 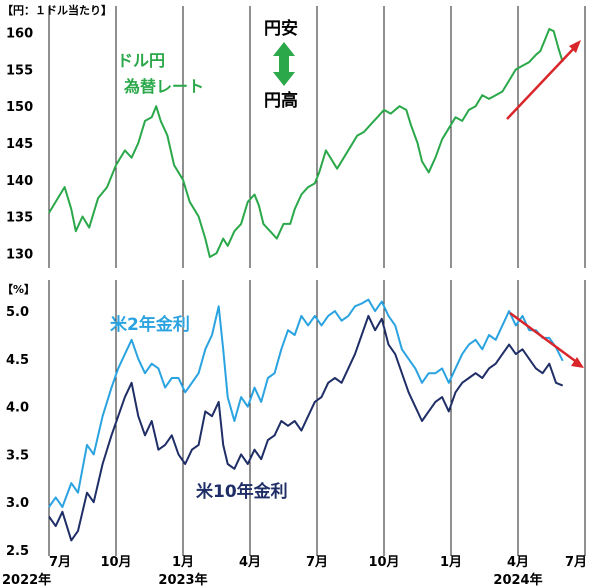 What do you see at coordinates (19, 218) in the screenshot?
I see `top-y-tick-label: 135` at bounding box center [19, 218].